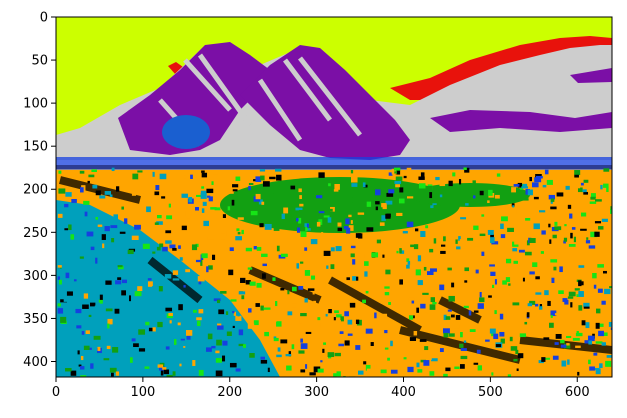 This screenshot has height=418, width=627. What do you see at coordinates (521, 121) in the screenshot?
I see `purple-right-streak` at bounding box center [521, 121].